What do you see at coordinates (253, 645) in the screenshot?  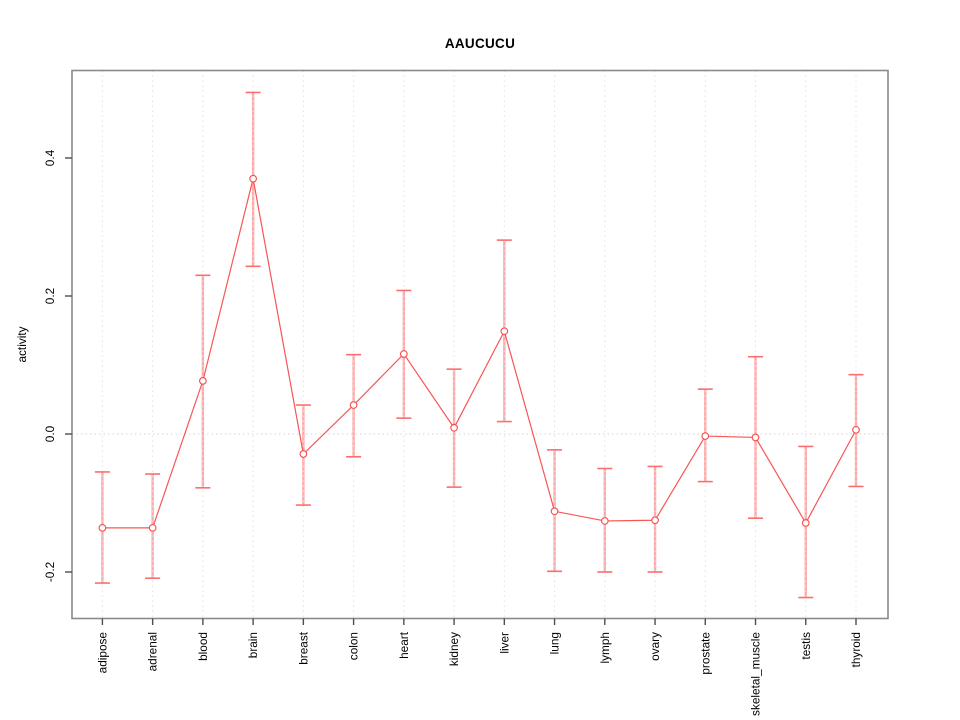 I see `x-tick-label: brain` at bounding box center [253, 645].